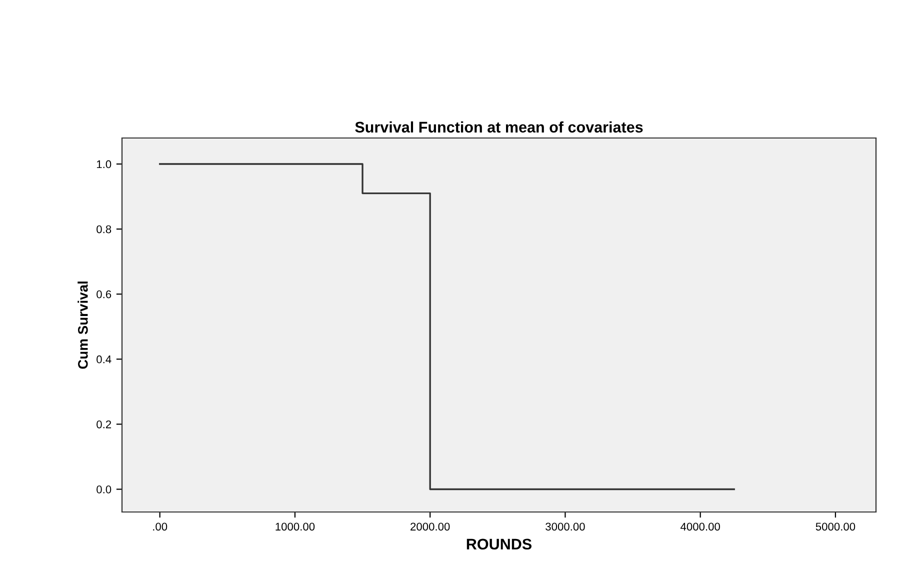 Image resolution: width=898 pixels, height=573 pixels. I want to click on x-tick-label: 1000.00, so click(295, 526).